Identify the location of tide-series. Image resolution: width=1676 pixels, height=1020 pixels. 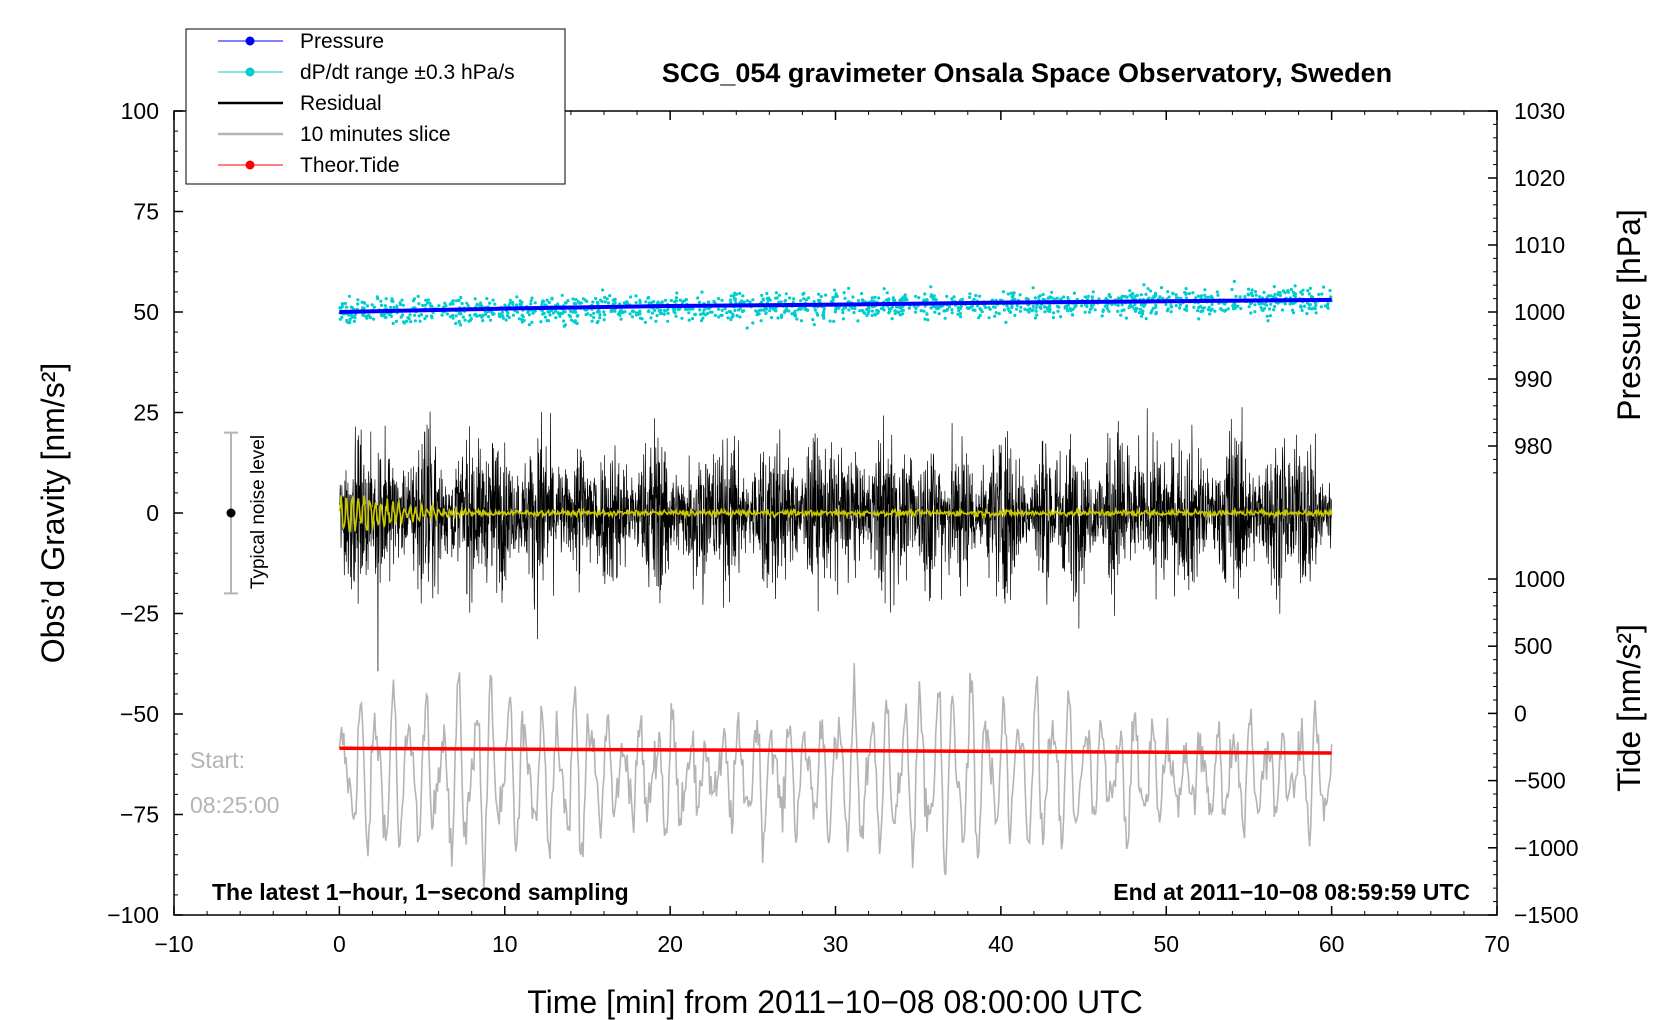
(835, 750).